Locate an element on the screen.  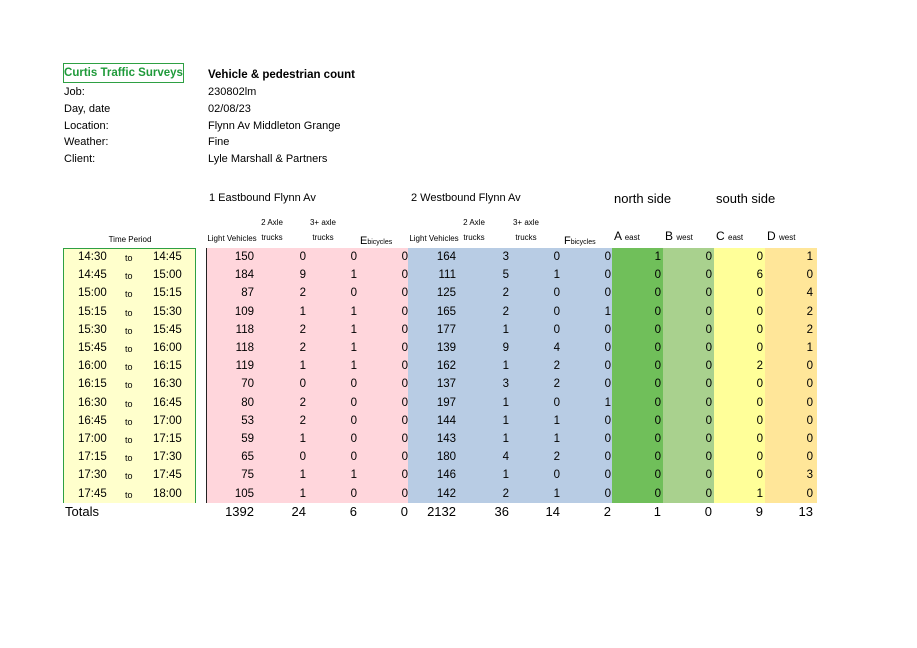
period-end: 14:45 is located at coordinates (167, 257).